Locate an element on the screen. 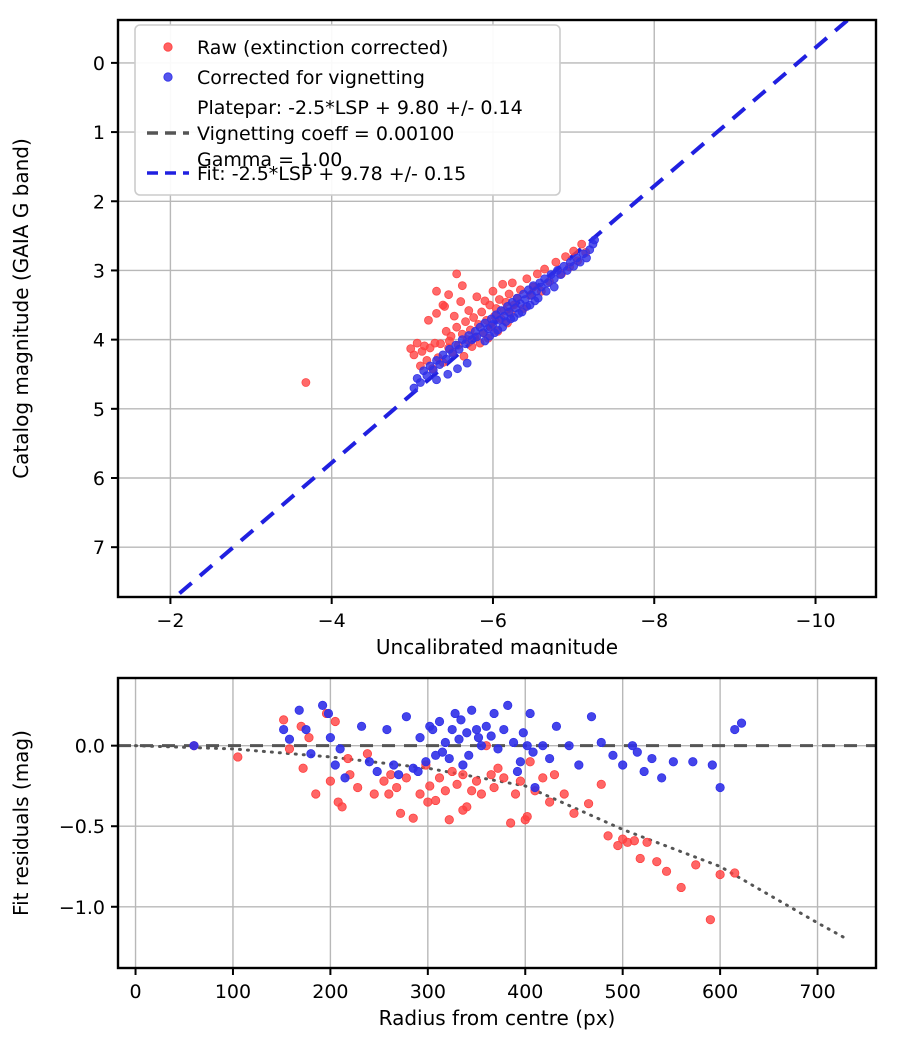  legend-box is located at coordinates (347, 110).